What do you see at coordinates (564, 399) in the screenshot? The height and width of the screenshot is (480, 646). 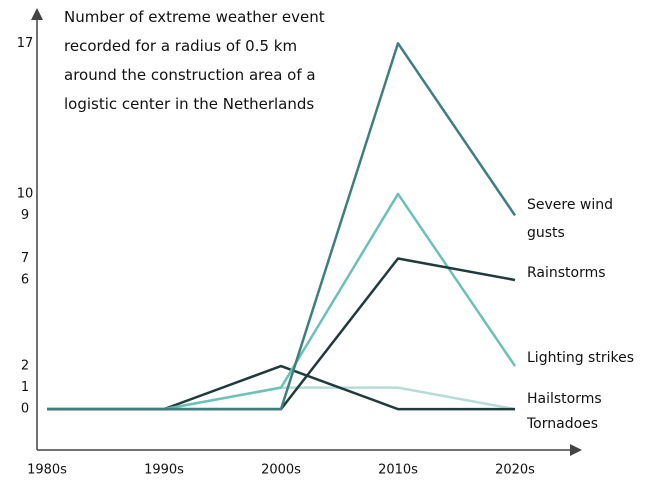 I see `series-label: Hailstorms` at bounding box center [564, 399].